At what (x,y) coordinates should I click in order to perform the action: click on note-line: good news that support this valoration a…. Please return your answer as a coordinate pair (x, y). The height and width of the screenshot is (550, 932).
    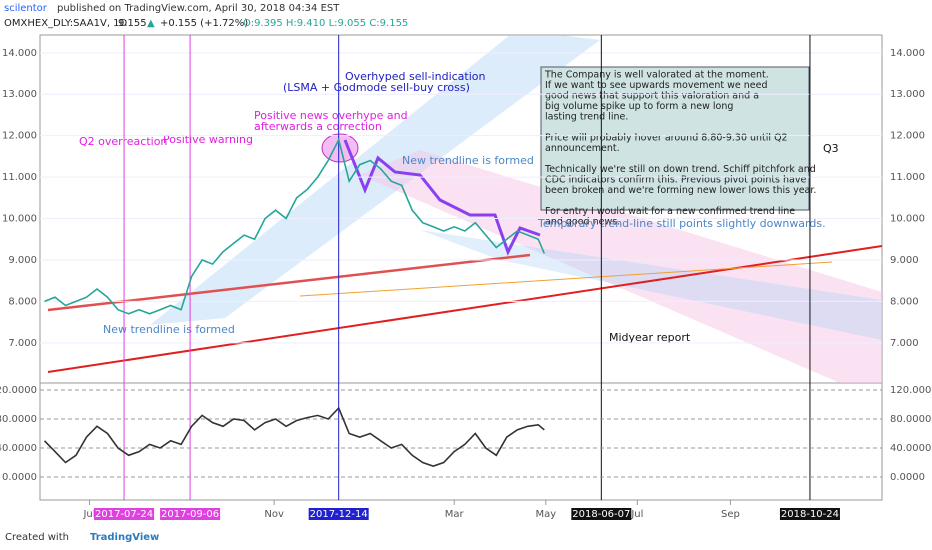
    Looking at the image, I should click on (652, 96).